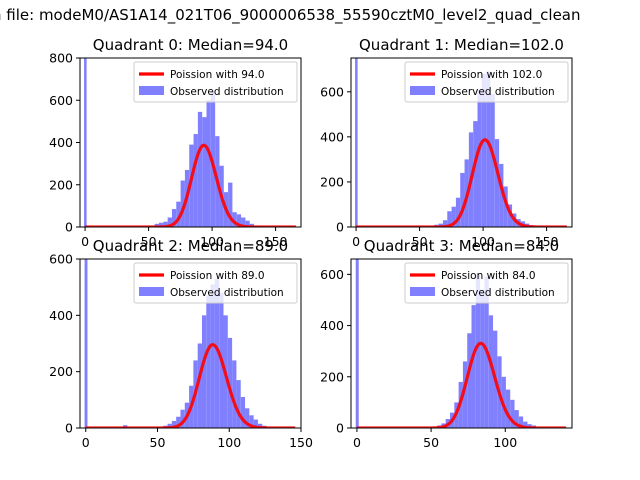 The height and width of the screenshot is (480, 640). I want to click on legend-label-poisson: Poission with 84.0, so click(488, 276).